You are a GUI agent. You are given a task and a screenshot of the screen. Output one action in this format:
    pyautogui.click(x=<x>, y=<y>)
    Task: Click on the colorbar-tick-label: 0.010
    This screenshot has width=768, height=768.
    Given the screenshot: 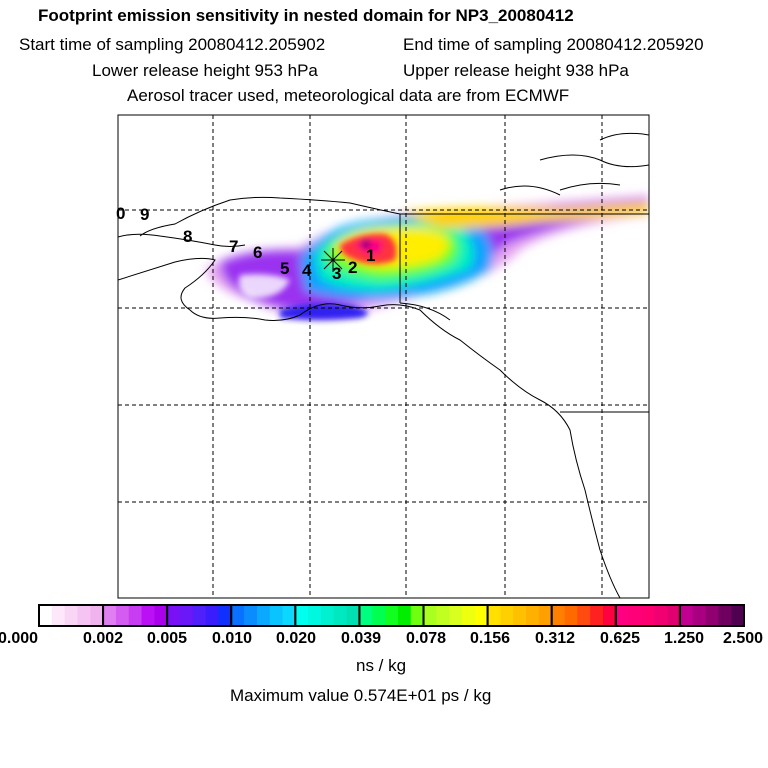 What is the action you would take?
    pyautogui.click(x=232, y=638)
    